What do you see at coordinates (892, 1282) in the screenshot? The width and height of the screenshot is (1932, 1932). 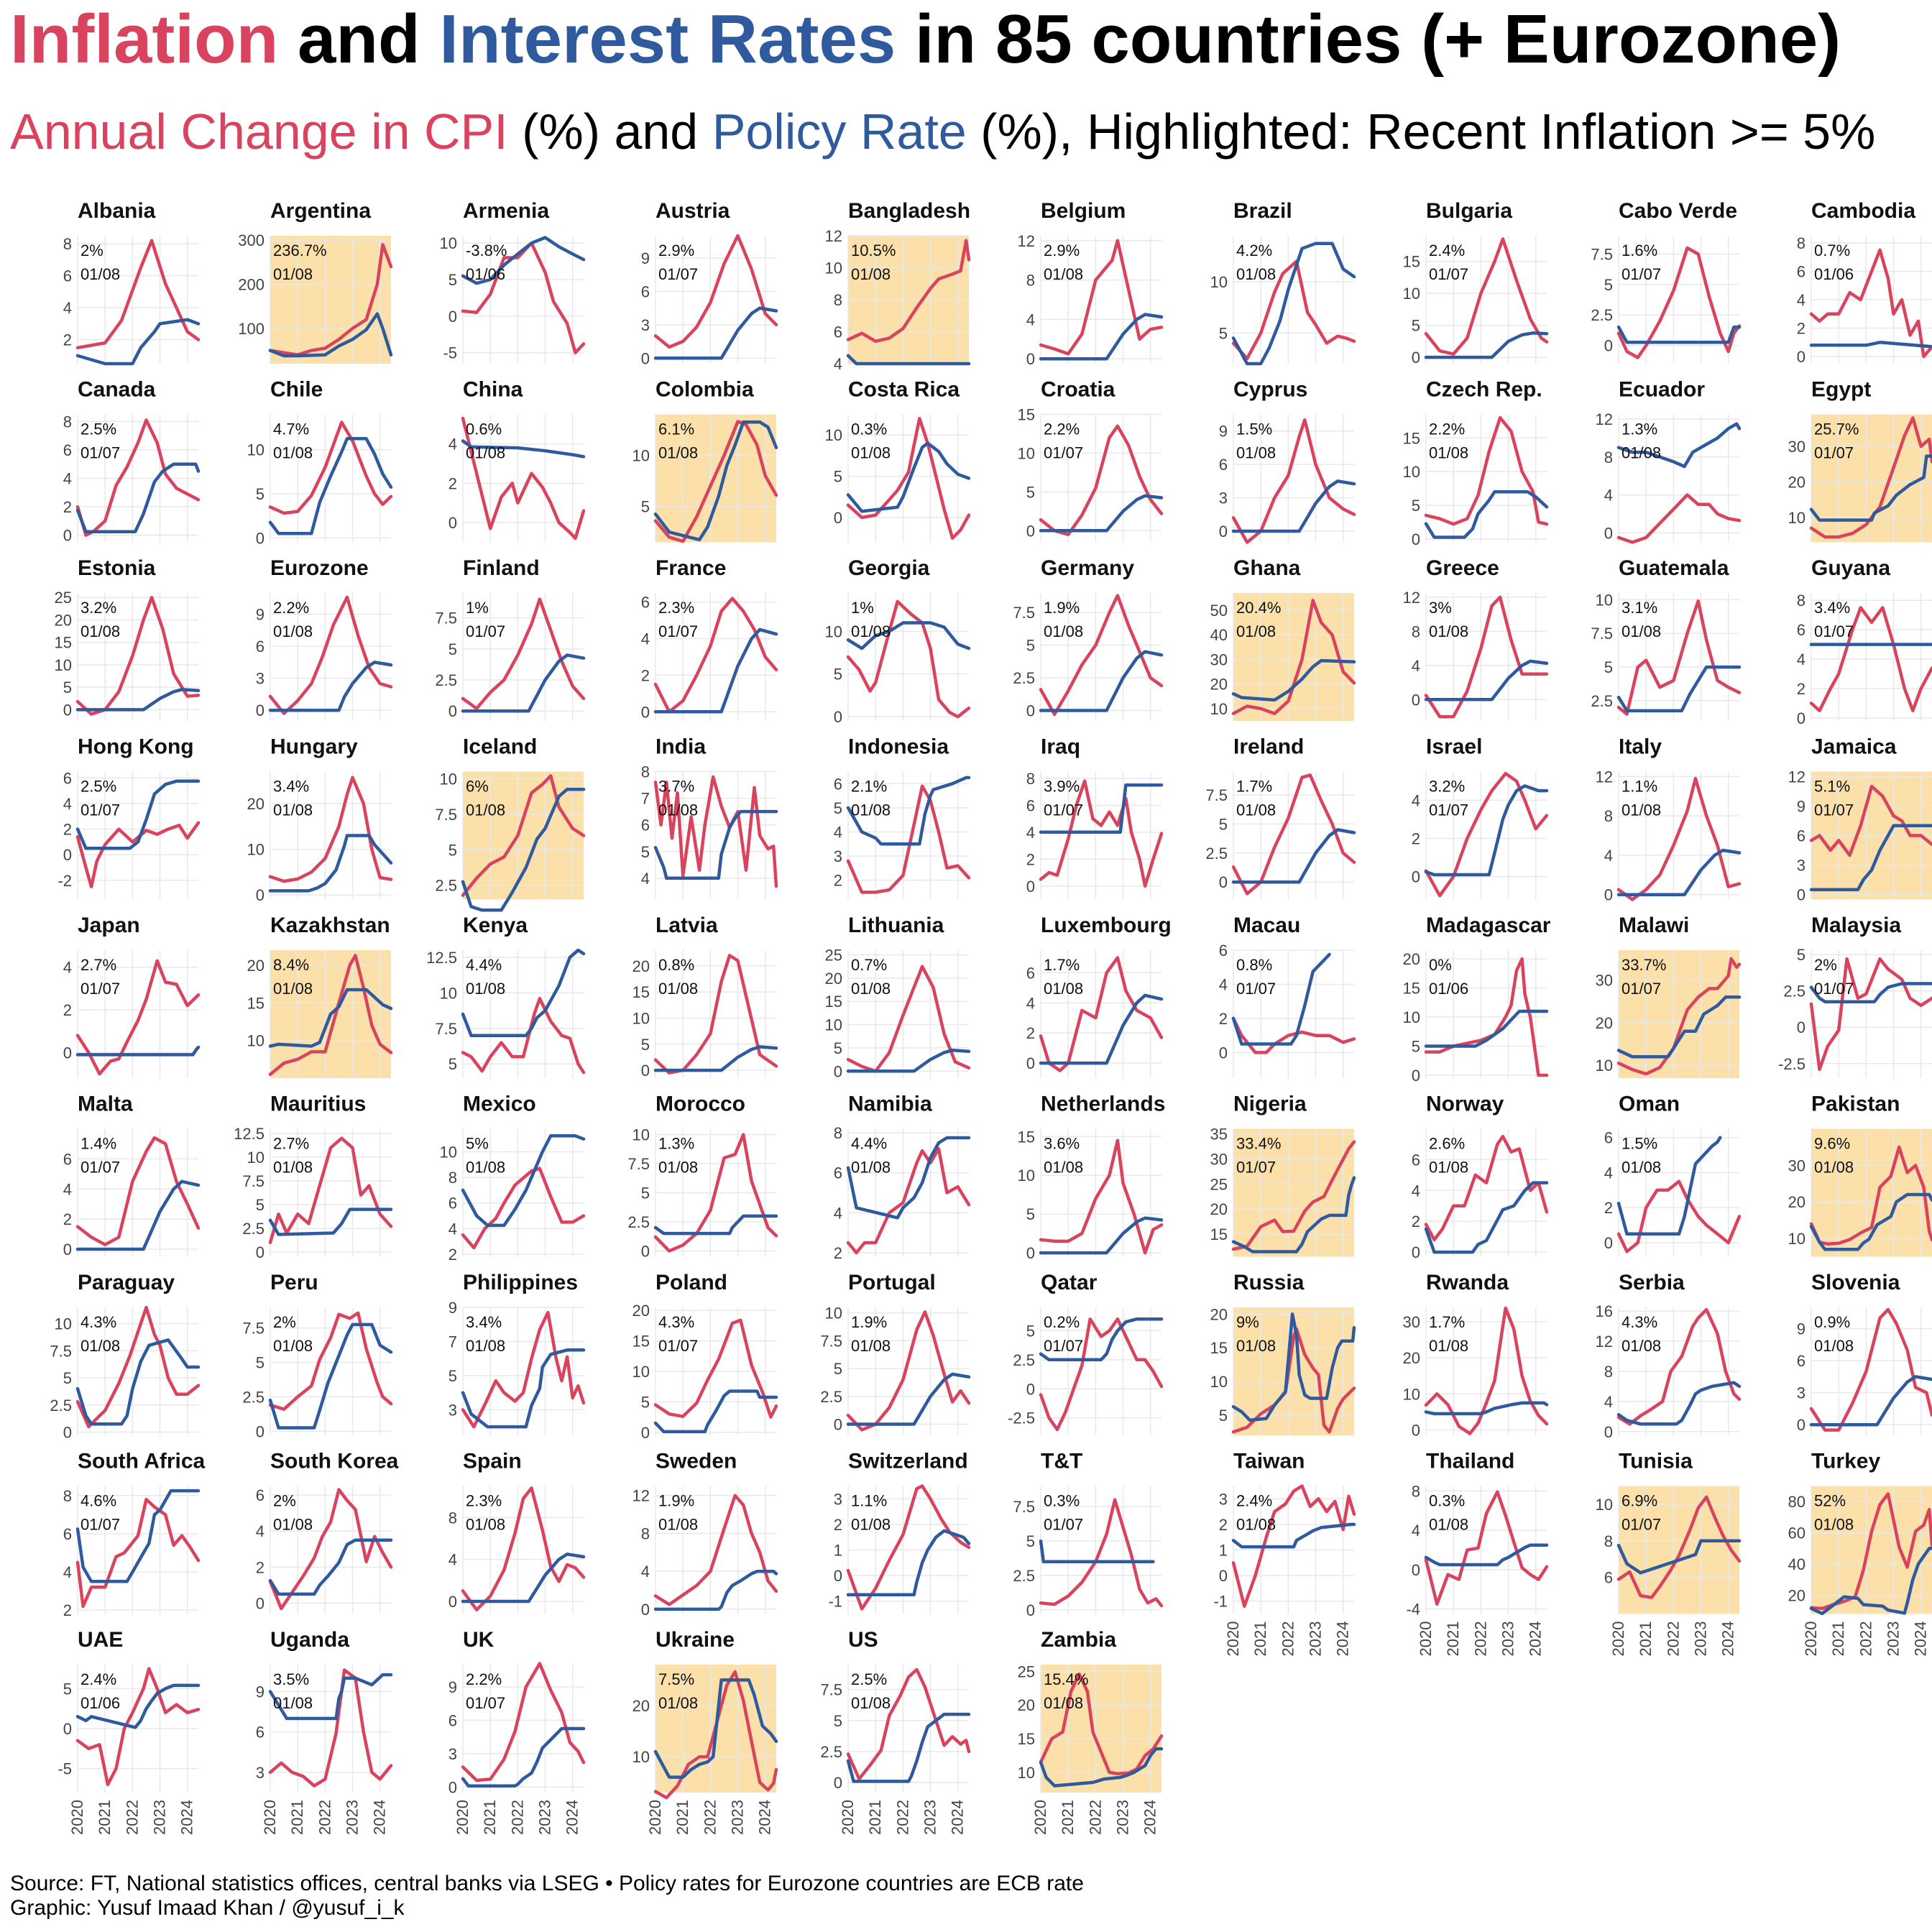 I see `panel-country-name: Portugal` at bounding box center [892, 1282].